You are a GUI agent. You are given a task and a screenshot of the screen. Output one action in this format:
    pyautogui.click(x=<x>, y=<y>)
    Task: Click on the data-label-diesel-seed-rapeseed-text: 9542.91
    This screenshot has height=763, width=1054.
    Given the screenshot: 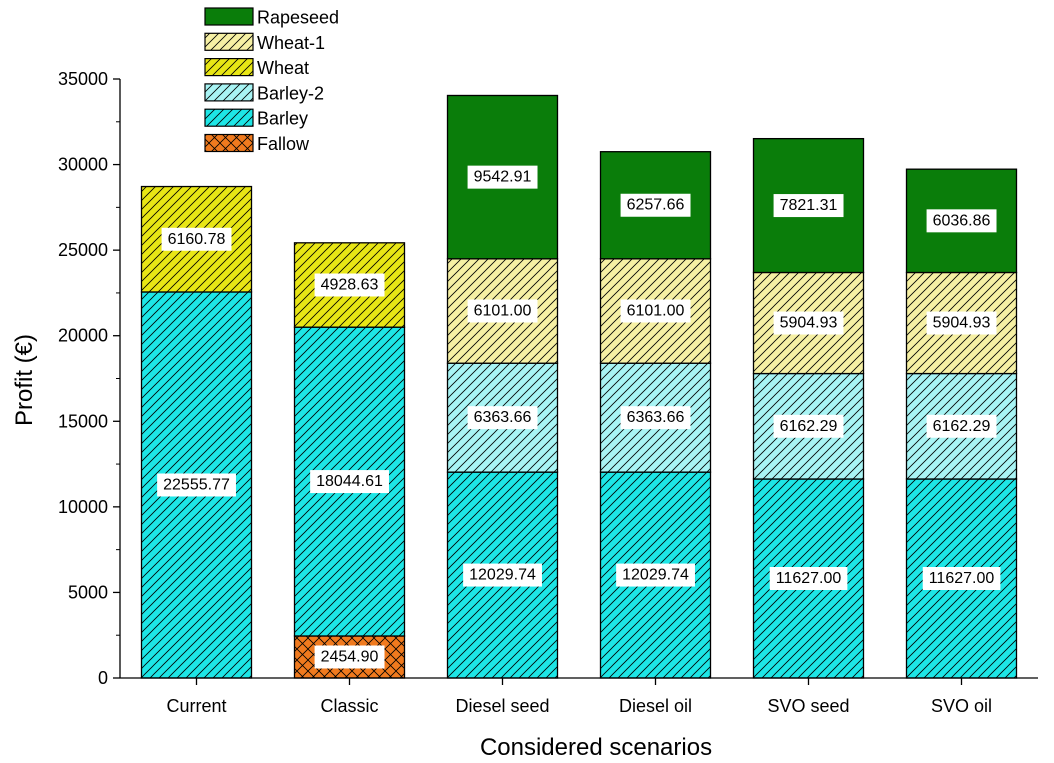 What is the action you would take?
    pyautogui.click(x=503, y=177)
    